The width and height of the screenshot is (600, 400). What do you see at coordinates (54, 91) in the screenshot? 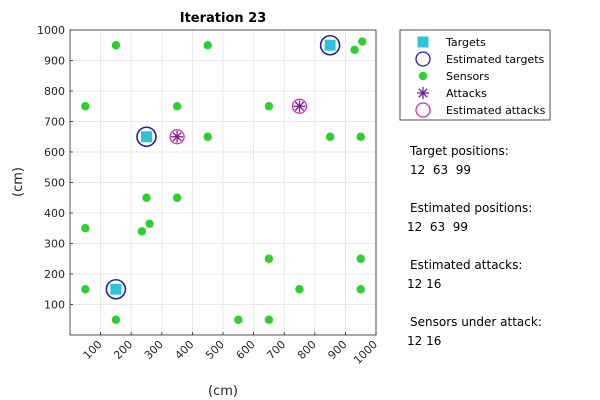
I see `y-tick-label: 800` at bounding box center [54, 91].